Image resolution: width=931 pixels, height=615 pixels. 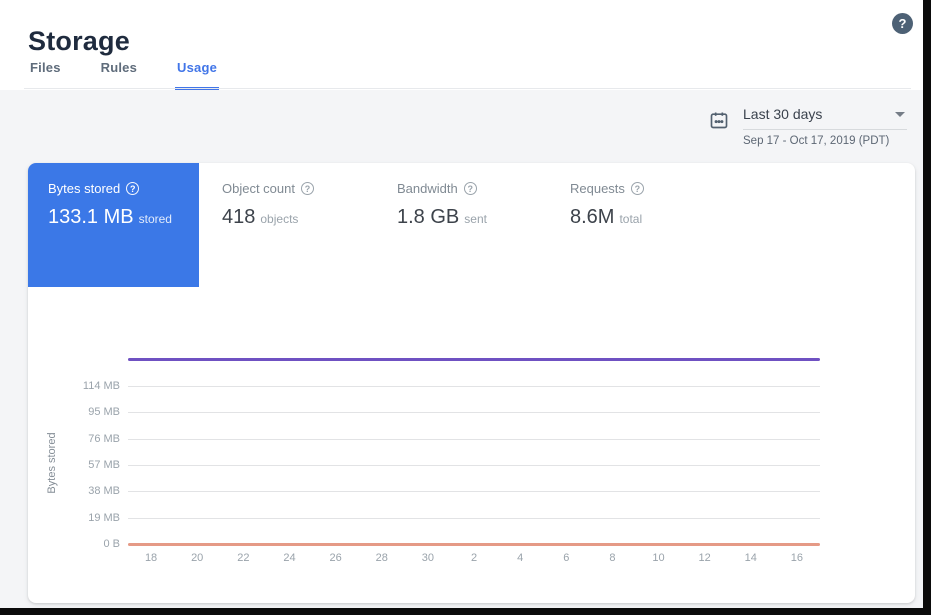 What do you see at coordinates (101, 385) in the screenshot?
I see `y-tick-label: 114 MB` at bounding box center [101, 385].